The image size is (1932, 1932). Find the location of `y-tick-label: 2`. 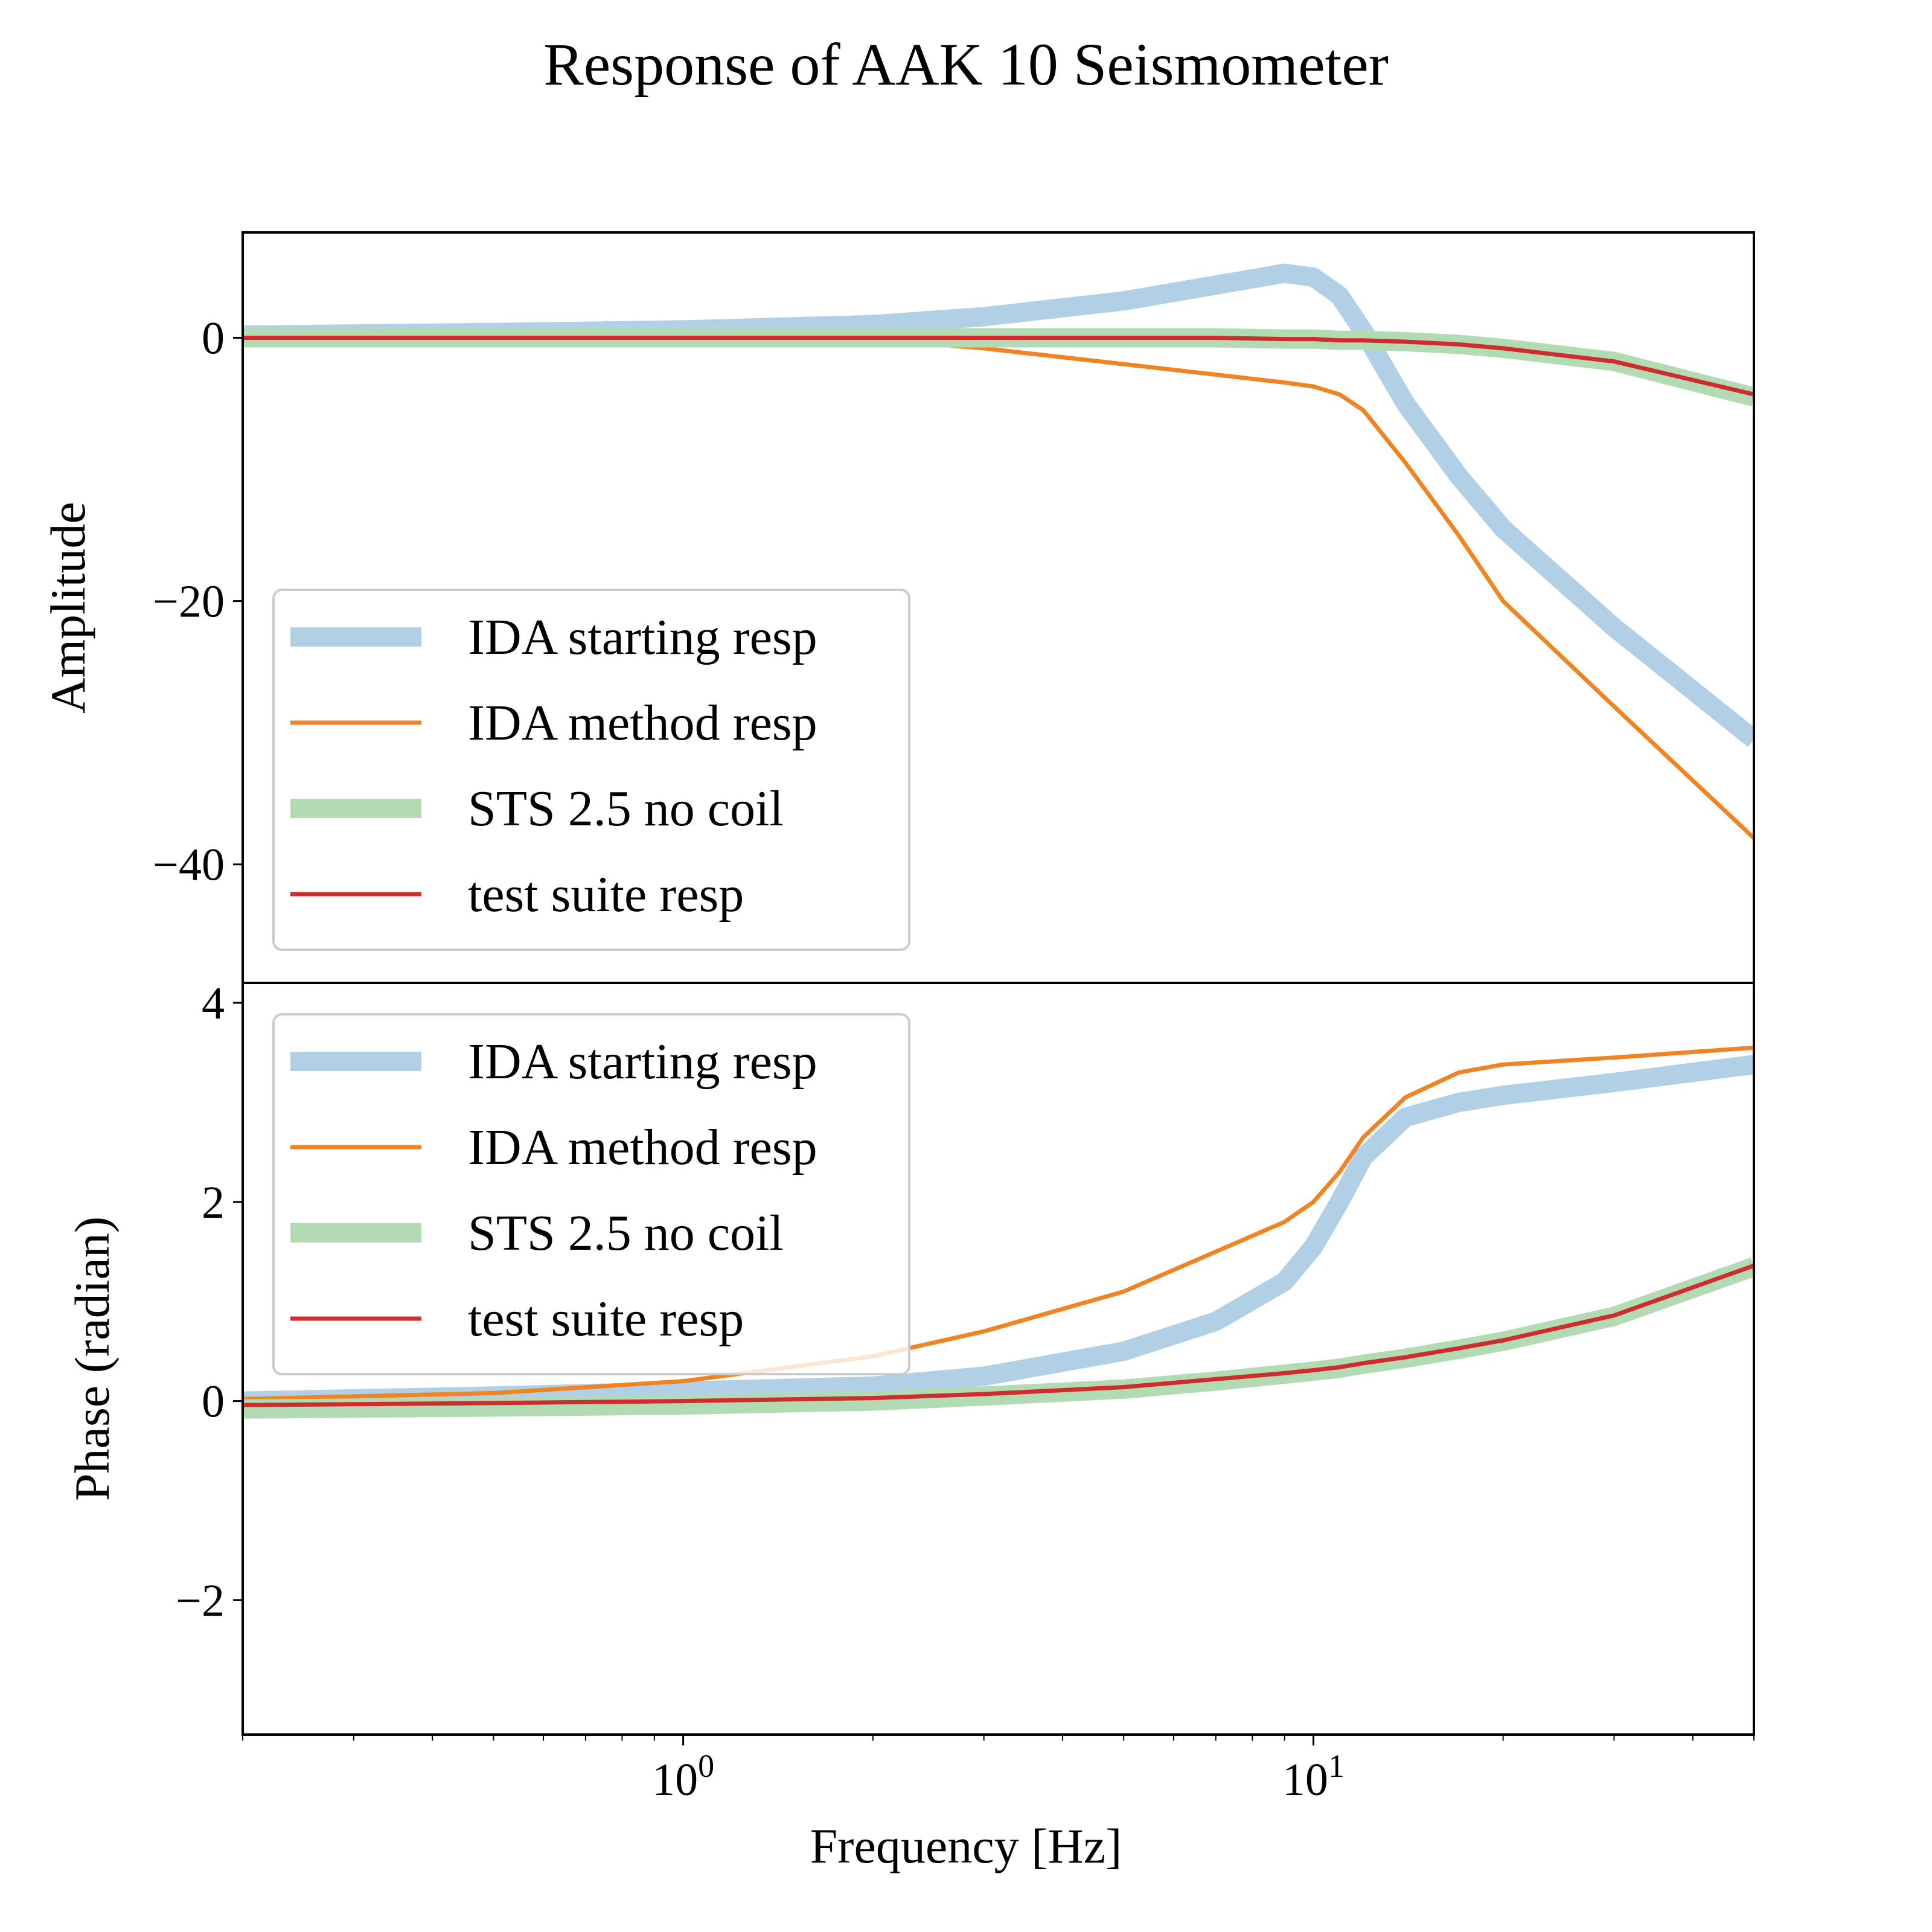

y-tick-label: 2 is located at coordinates (214, 1202).